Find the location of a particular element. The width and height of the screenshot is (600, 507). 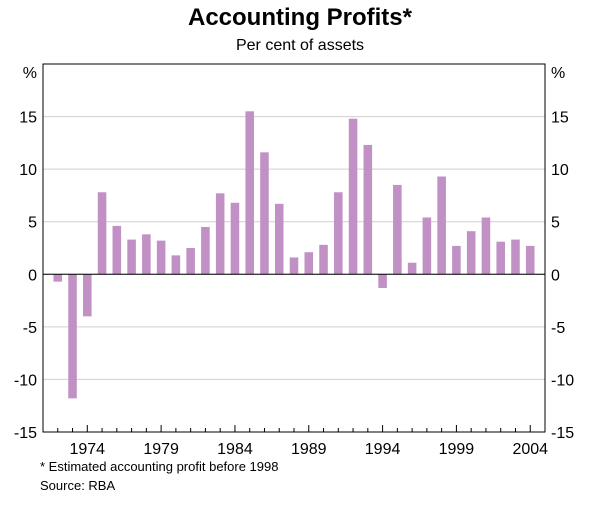

x-tick-label: 1989 is located at coordinates (309, 449).